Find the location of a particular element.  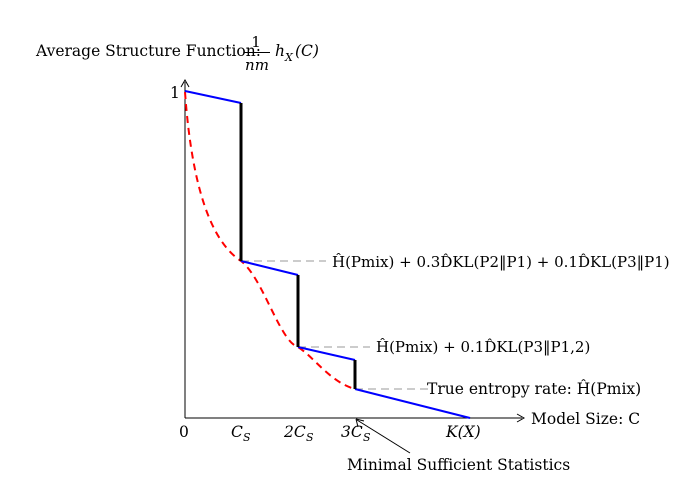

x-tick-label: K(X) is located at coordinates (463, 432).